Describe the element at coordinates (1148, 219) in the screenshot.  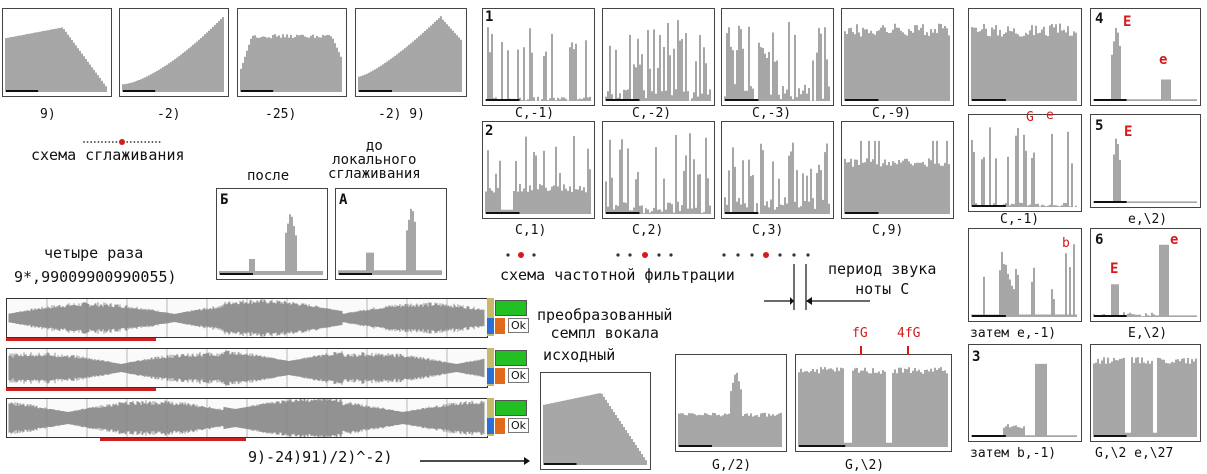
I see `caption-c4-1: e,\2)` at that location.